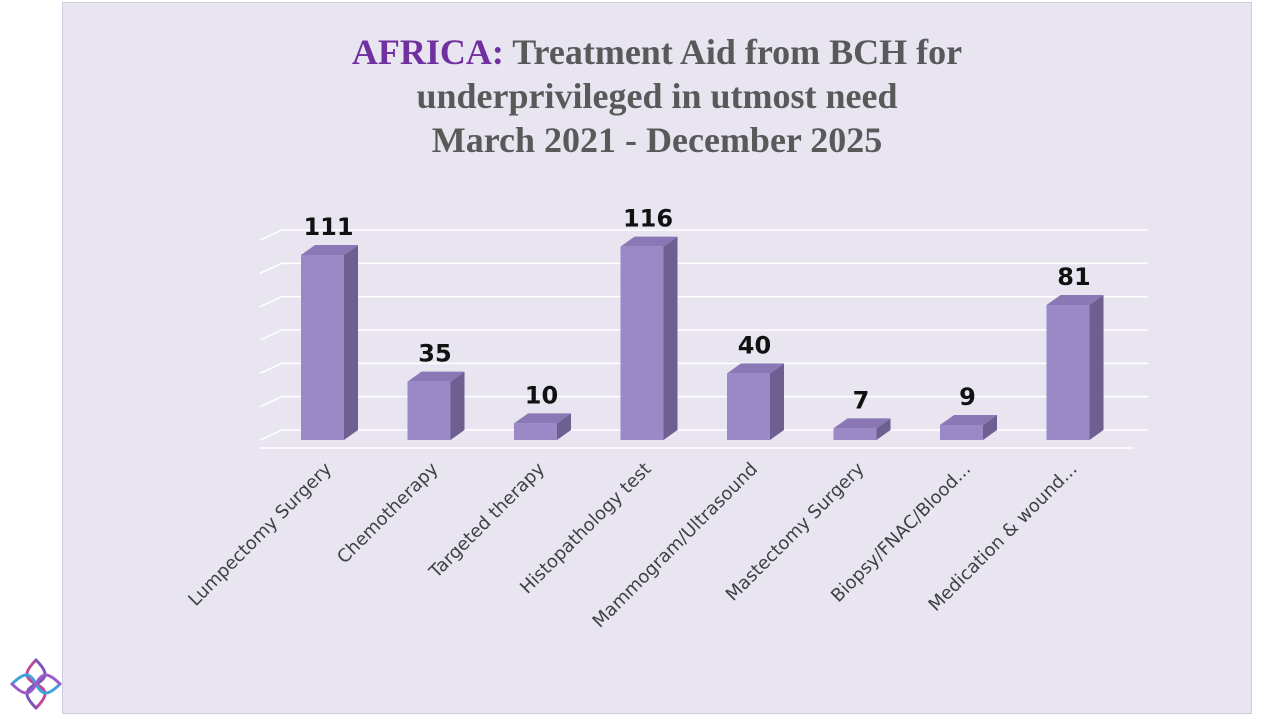 This screenshot has width=1280, height=720. I want to click on data-label: 7, so click(861, 400).